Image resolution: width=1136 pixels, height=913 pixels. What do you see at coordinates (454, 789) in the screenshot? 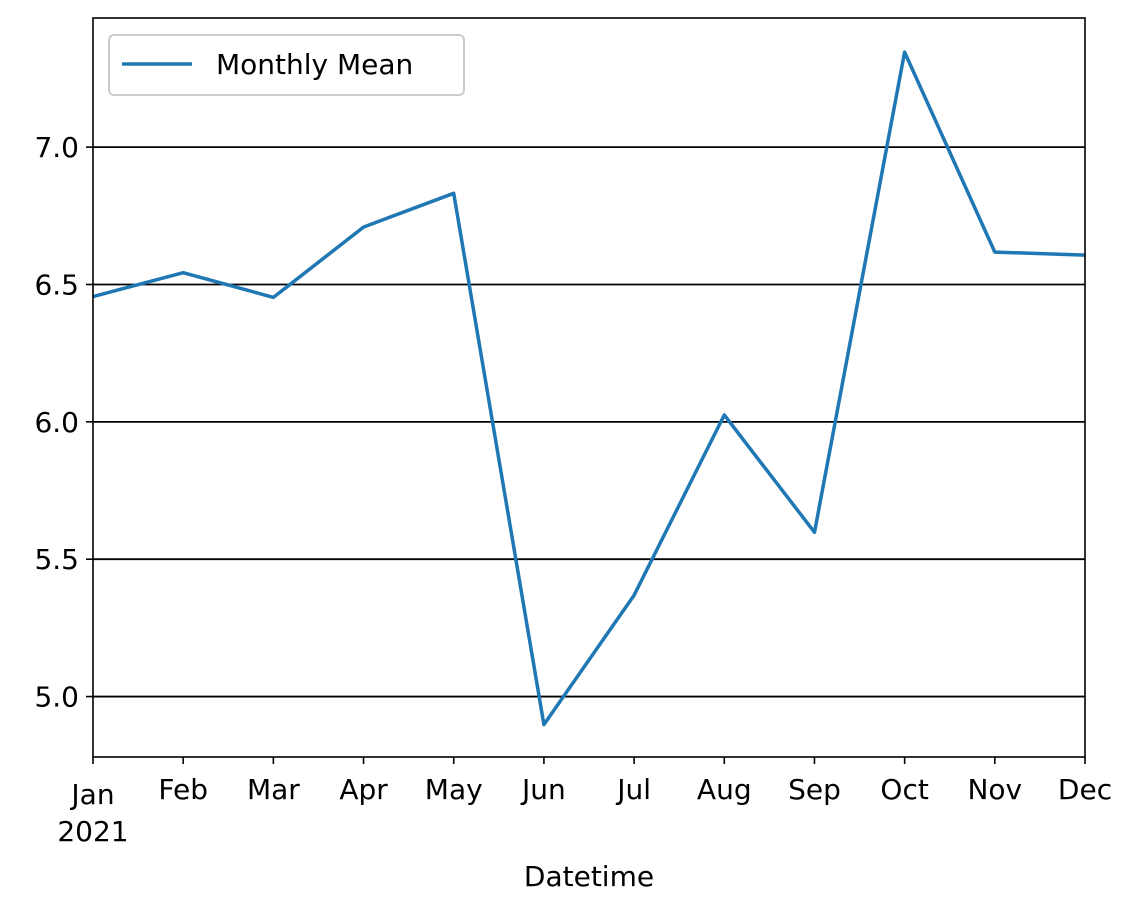
I see `x-tick-label: May` at bounding box center [454, 789].